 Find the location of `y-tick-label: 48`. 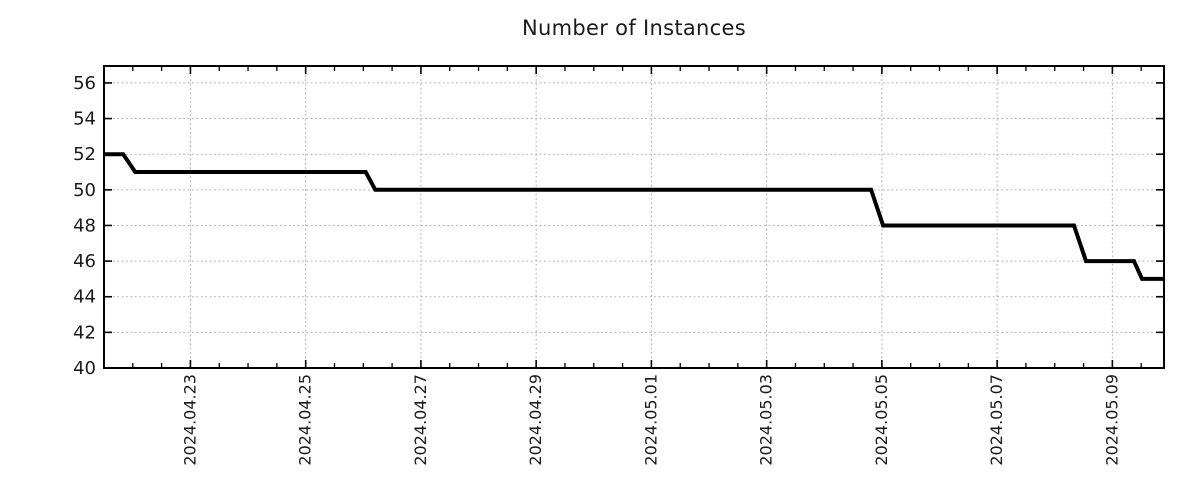

y-tick-label: 48 is located at coordinates (84, 225).